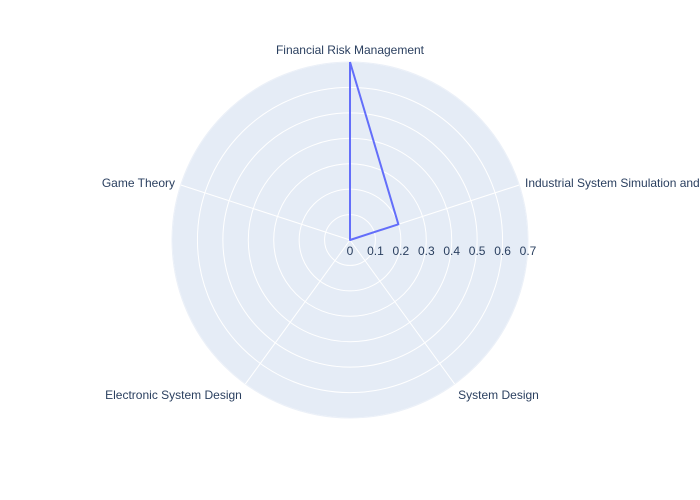 This screenshot has height=500, width=700. I want to click on category-label: Industrial System Simulation and, so click(612, 183).